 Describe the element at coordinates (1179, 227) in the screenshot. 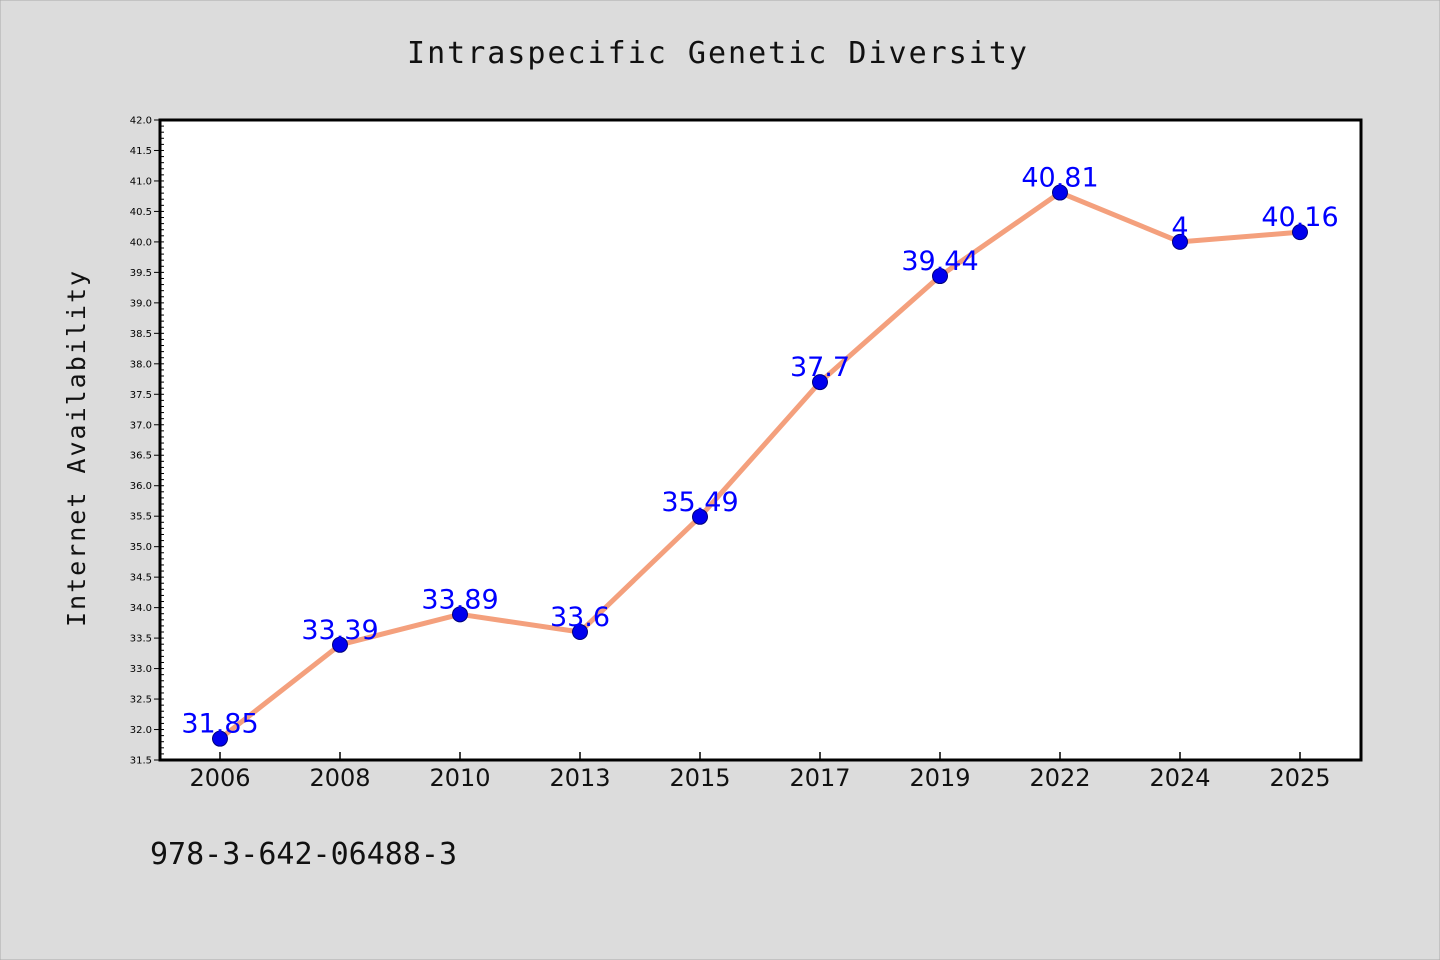

I see `data-label: 4` at that location.